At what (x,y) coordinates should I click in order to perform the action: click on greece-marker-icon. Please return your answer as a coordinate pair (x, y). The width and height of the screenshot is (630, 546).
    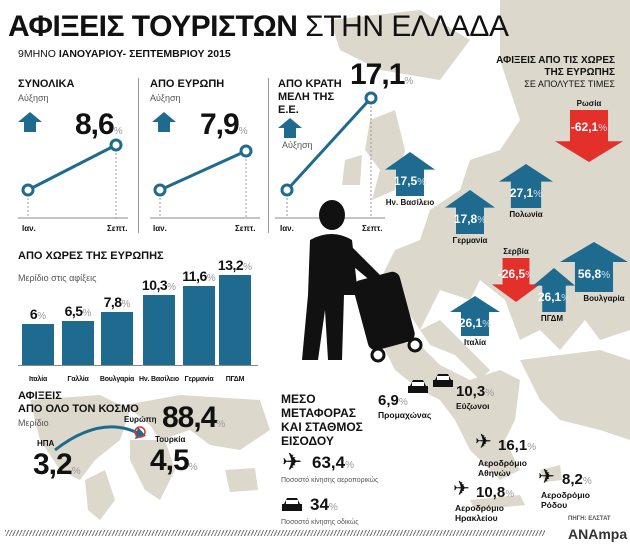
    Looking at the image, I should click on (140, 432).